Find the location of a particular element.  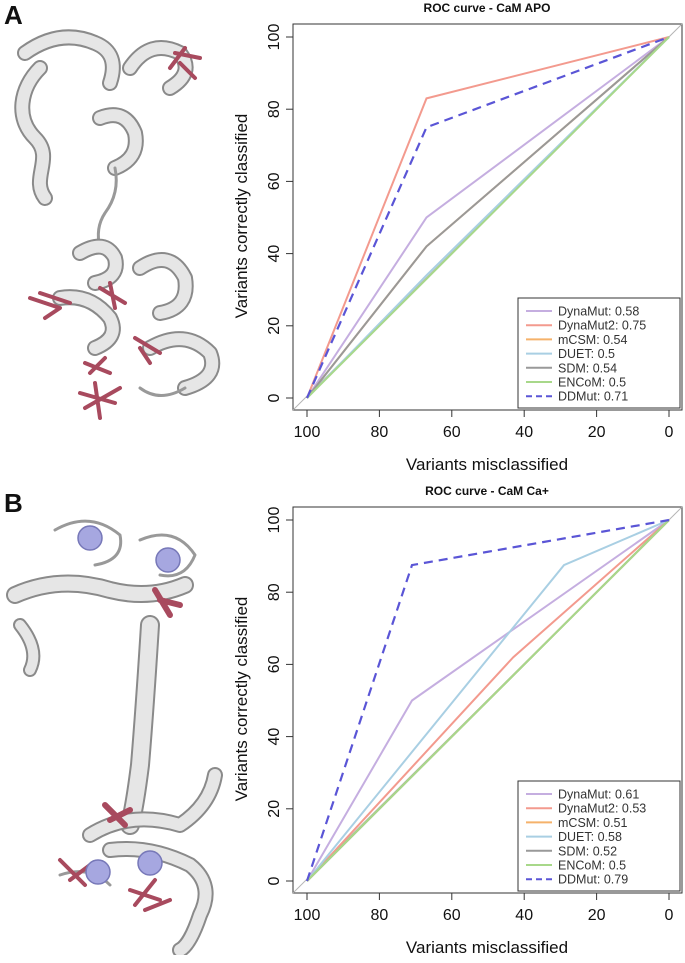

panel-label-b: B is located at coordinates (13, 503).